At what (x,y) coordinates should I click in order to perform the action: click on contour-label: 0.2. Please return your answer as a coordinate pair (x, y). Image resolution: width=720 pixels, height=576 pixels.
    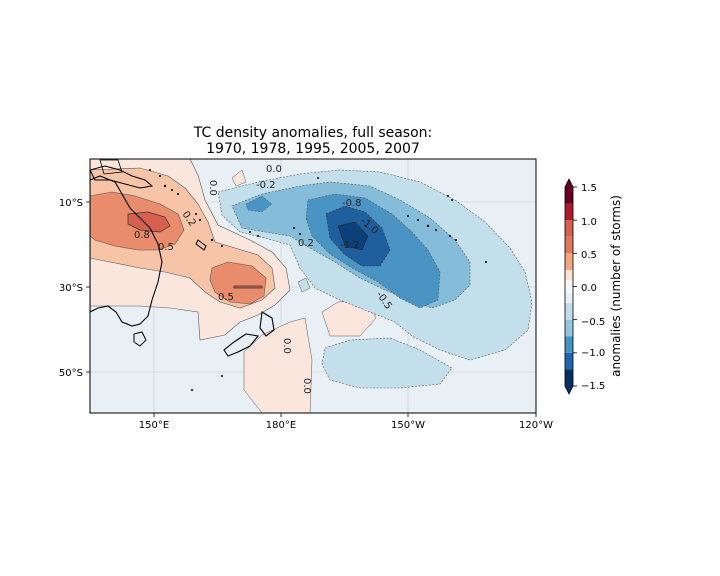
    Looking at the image, I should click on (306, 243).